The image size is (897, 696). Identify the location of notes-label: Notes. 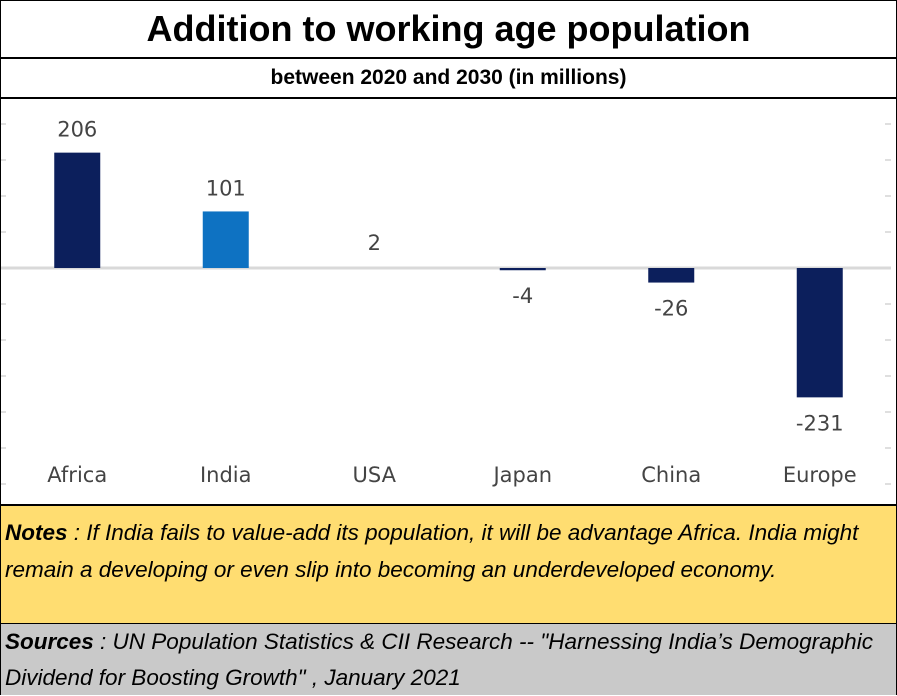
(36, 532).